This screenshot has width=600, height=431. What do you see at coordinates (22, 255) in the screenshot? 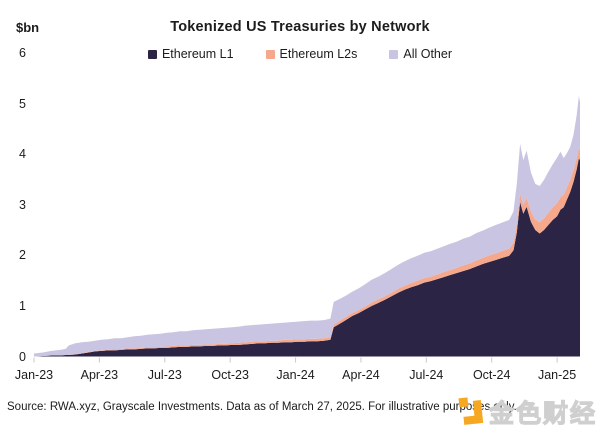
I see `y-axis-label-2: 2` at bounding box center [22, 255].